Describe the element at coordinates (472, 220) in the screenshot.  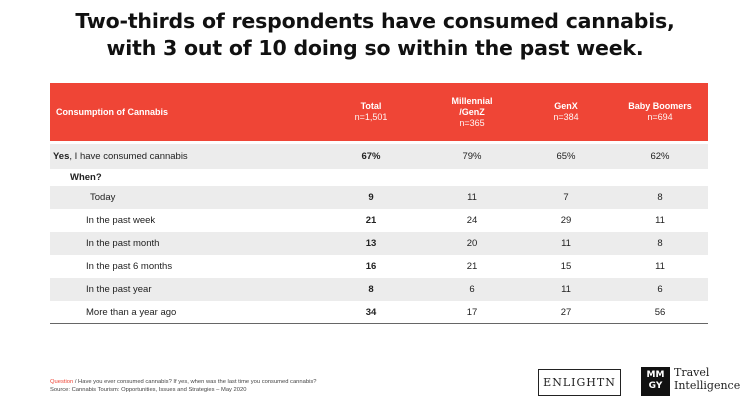
I see `cell-millennial: 24` at that location.